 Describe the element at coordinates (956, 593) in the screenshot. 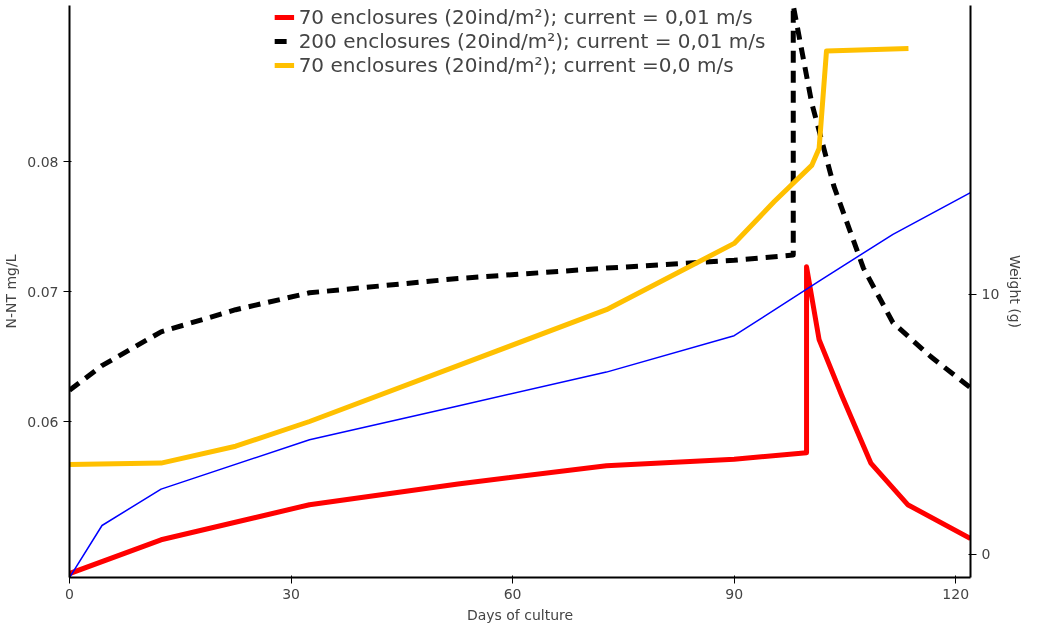

I see `x-tick-label: 120` at that location.